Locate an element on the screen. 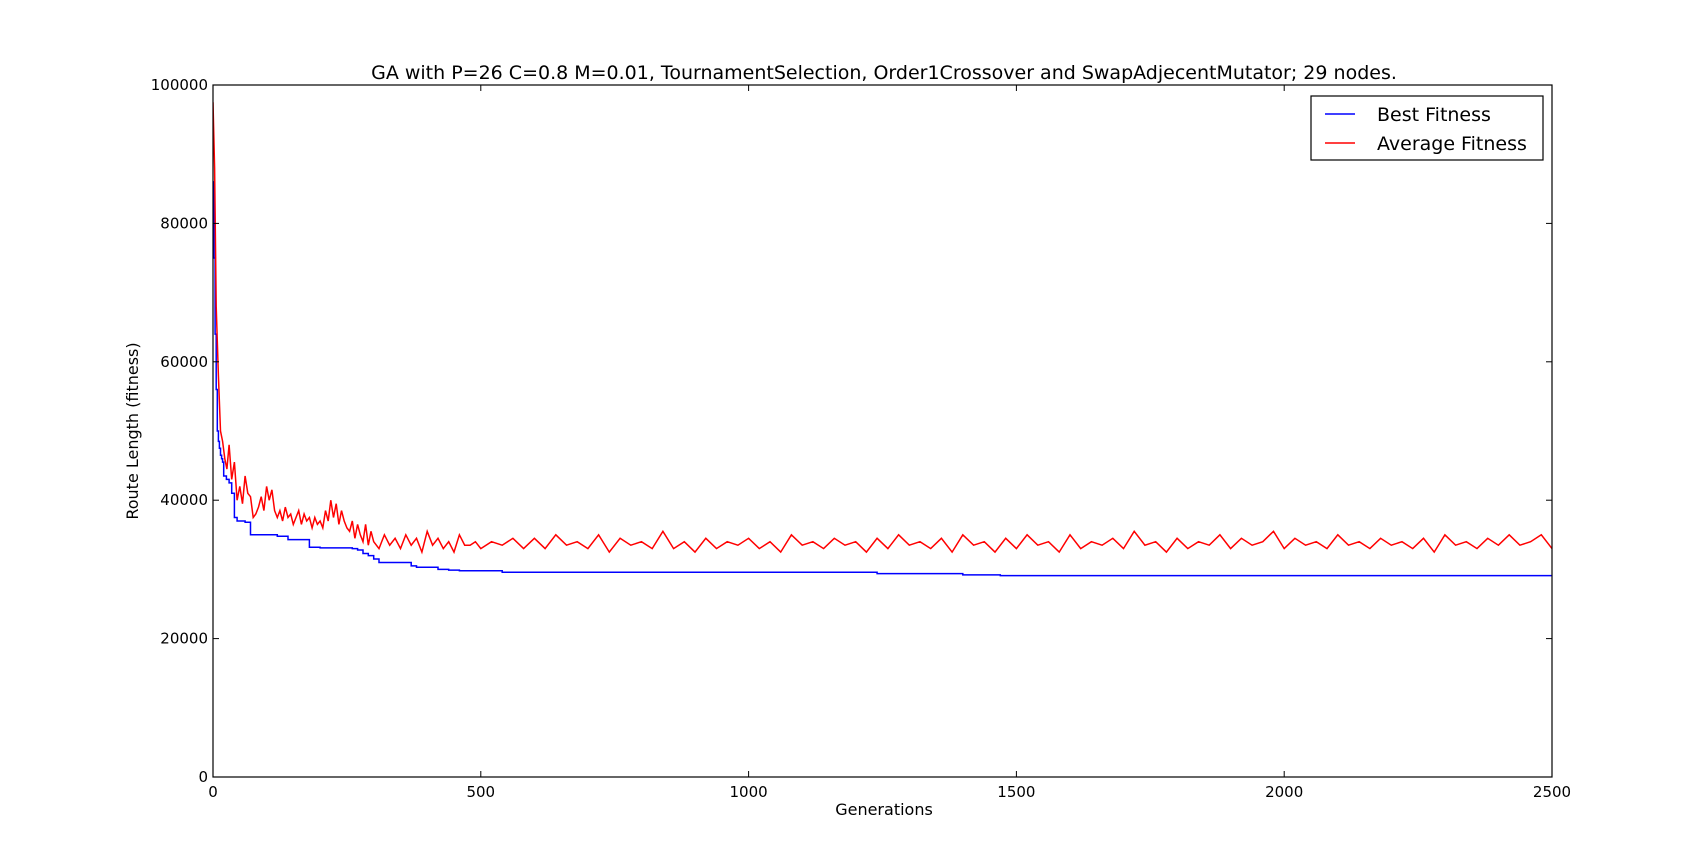 Image resolution: width=1707 pixels, height=859 pixels. x-tick-label: 2500 is located at coordinates (1552, 792).